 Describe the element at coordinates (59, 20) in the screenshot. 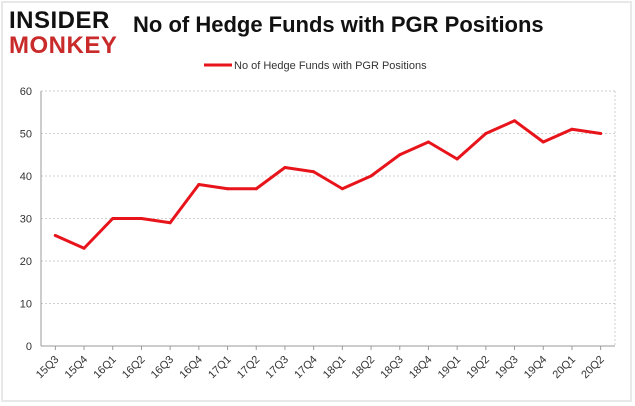

I see `logo-line-1: INSIDER` at that location.